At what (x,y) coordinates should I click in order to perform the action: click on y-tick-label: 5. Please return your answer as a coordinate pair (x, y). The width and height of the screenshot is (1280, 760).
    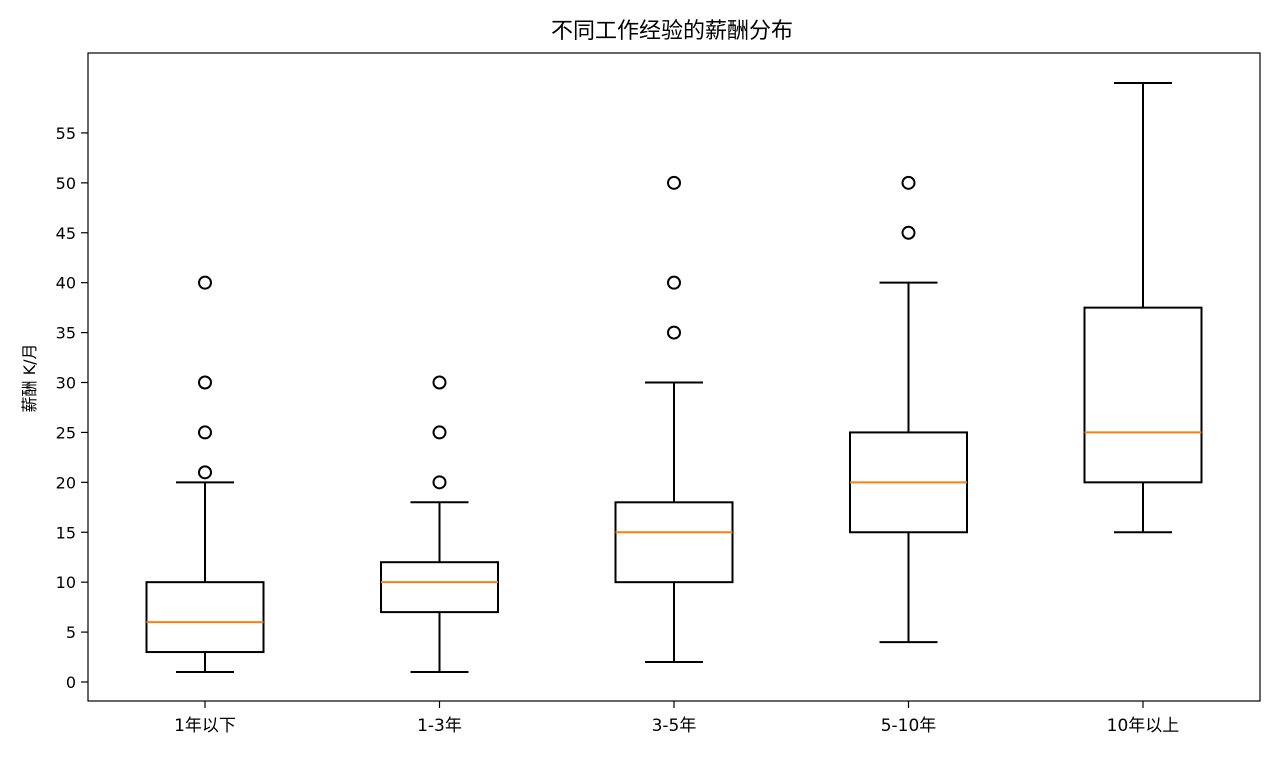
    Looking at the image, I should click on (71, 632).